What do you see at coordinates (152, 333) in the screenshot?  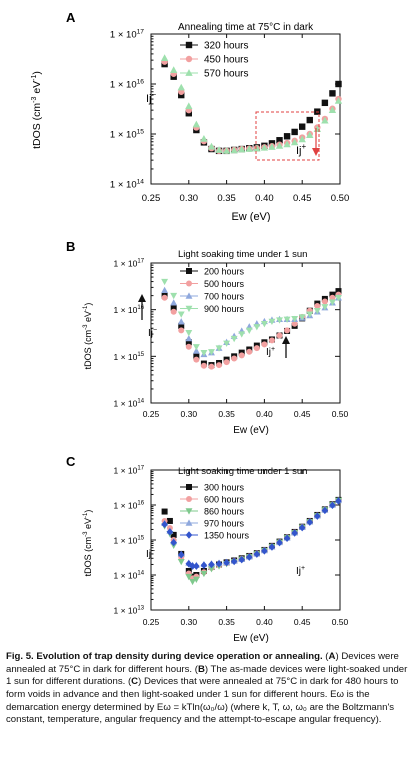 I see `trap-annotation-minus: Ij−` at bounding box center [152, 333].